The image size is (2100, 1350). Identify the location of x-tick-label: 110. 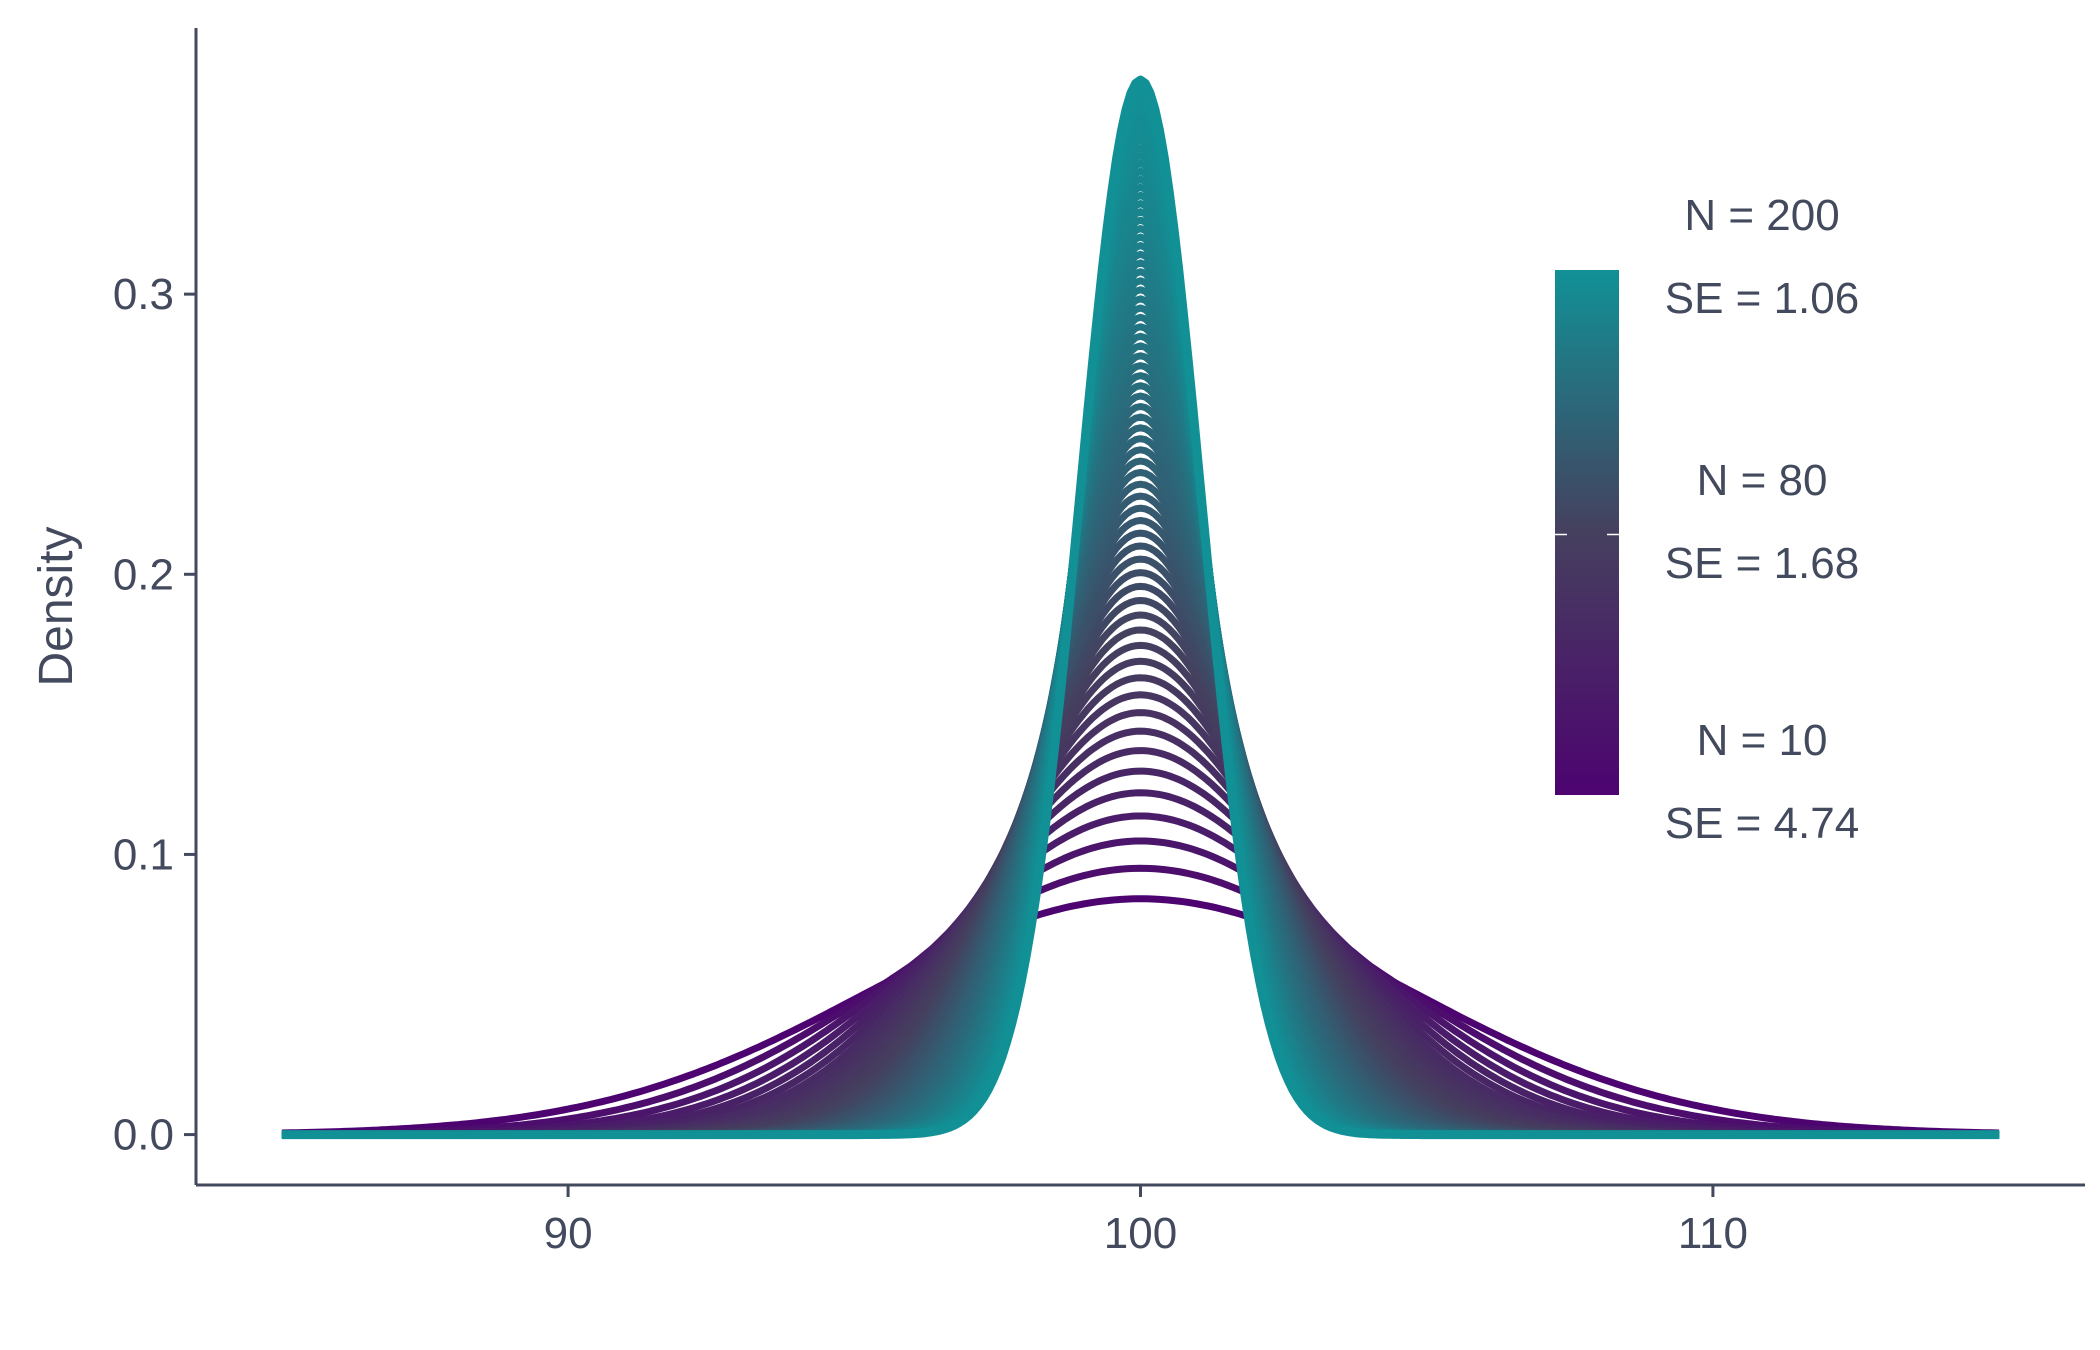
(1713, 1233).